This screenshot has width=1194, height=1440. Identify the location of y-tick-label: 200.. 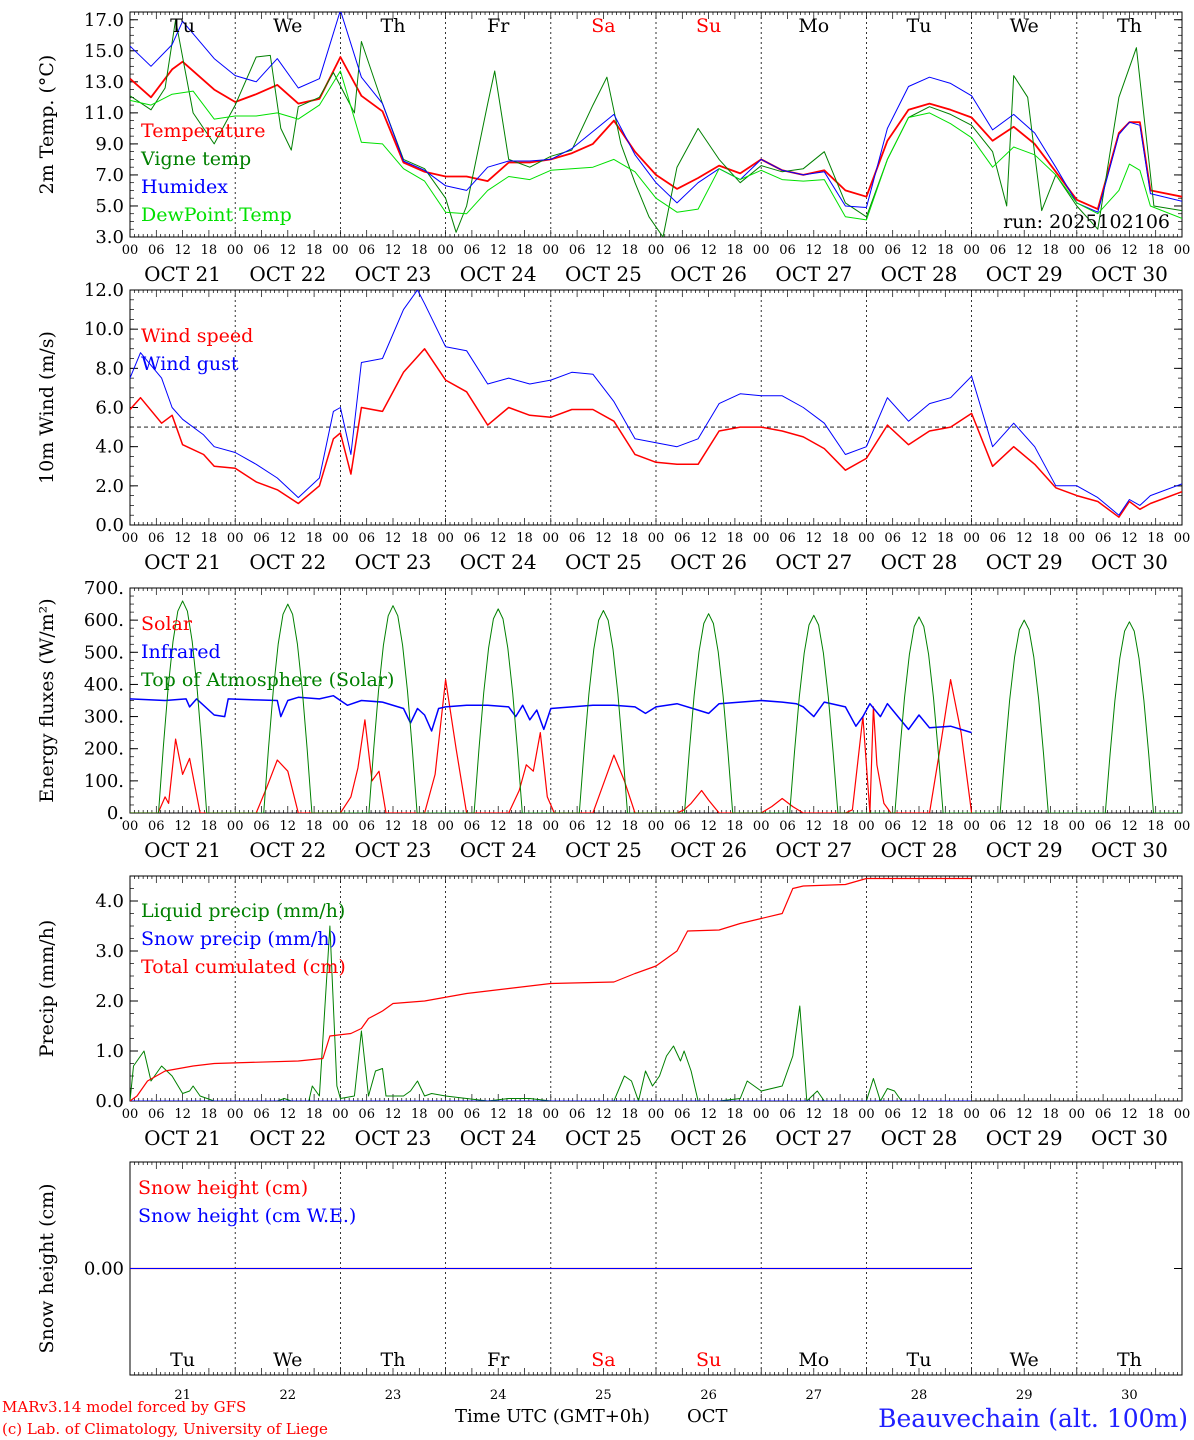
(104, 749).